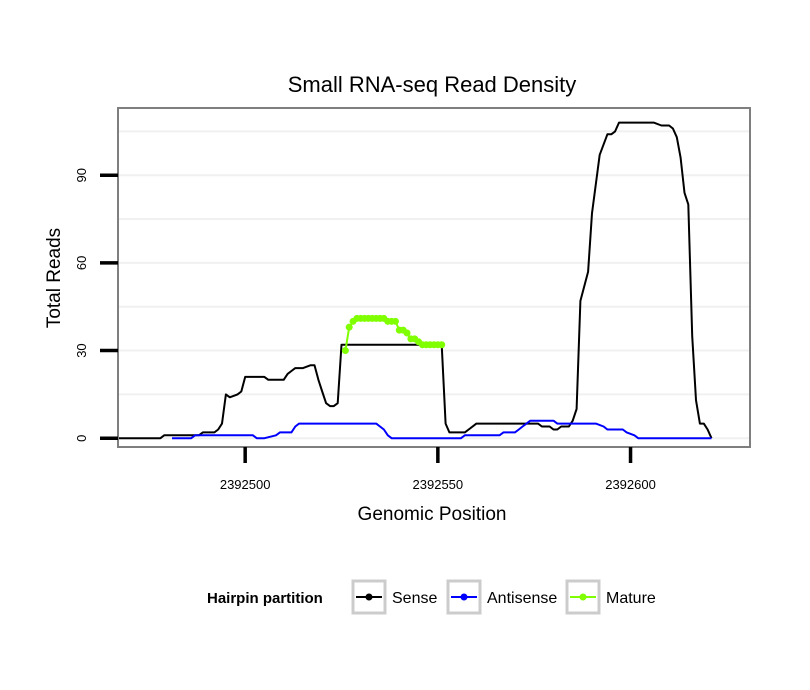 Image resolution: width=810 pixels, height=690 pixels. What do you see at coordinates (522, 598) in the screenshot?
I see `legend-label-antisense: Antisense` at bounding box center [522, 598].